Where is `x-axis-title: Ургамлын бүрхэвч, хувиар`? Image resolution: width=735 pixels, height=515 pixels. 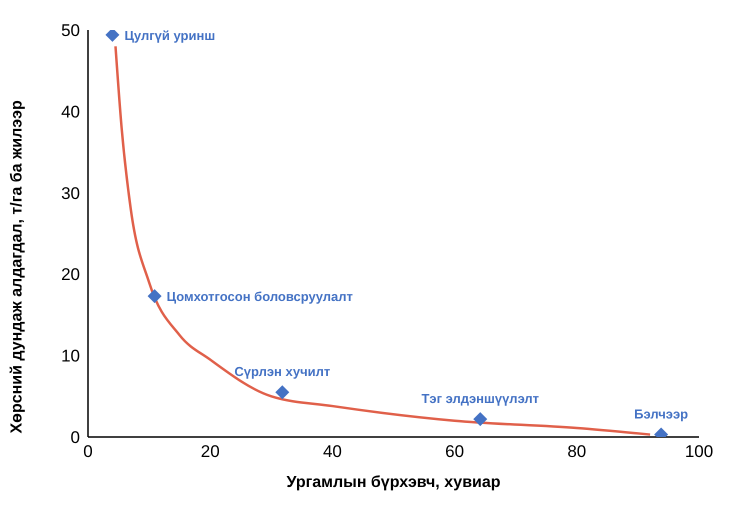
x-axis-title: Ургамлын бүрхэвч, хувиар is located at coordinates (393, 482).